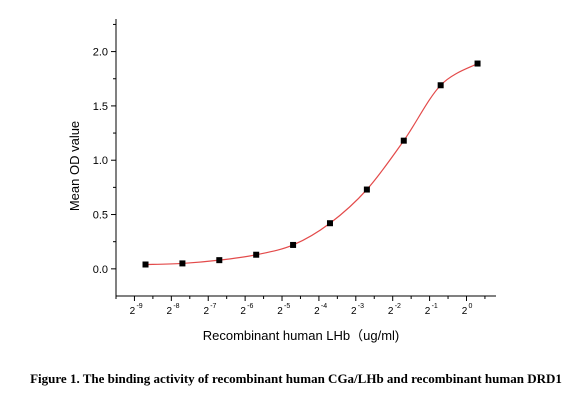  What do you see at coordinates (100, 161) in the screenshot?
I see `y-tick-label: 1.0` at bounding box center [100, 161].